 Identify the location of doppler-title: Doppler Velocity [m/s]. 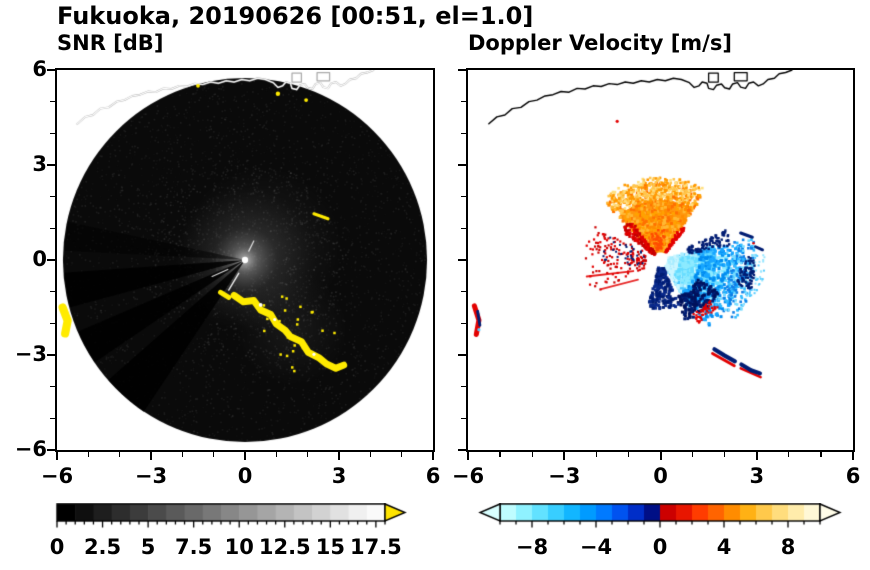
(600, 43).